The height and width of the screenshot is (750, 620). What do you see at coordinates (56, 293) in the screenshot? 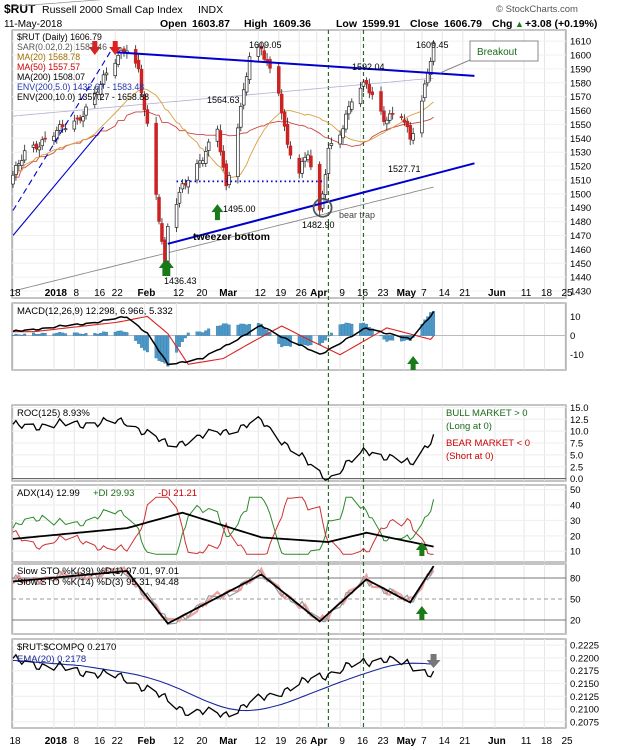
I see `x-axis-label: 2018` at bounding box center [56, 293].